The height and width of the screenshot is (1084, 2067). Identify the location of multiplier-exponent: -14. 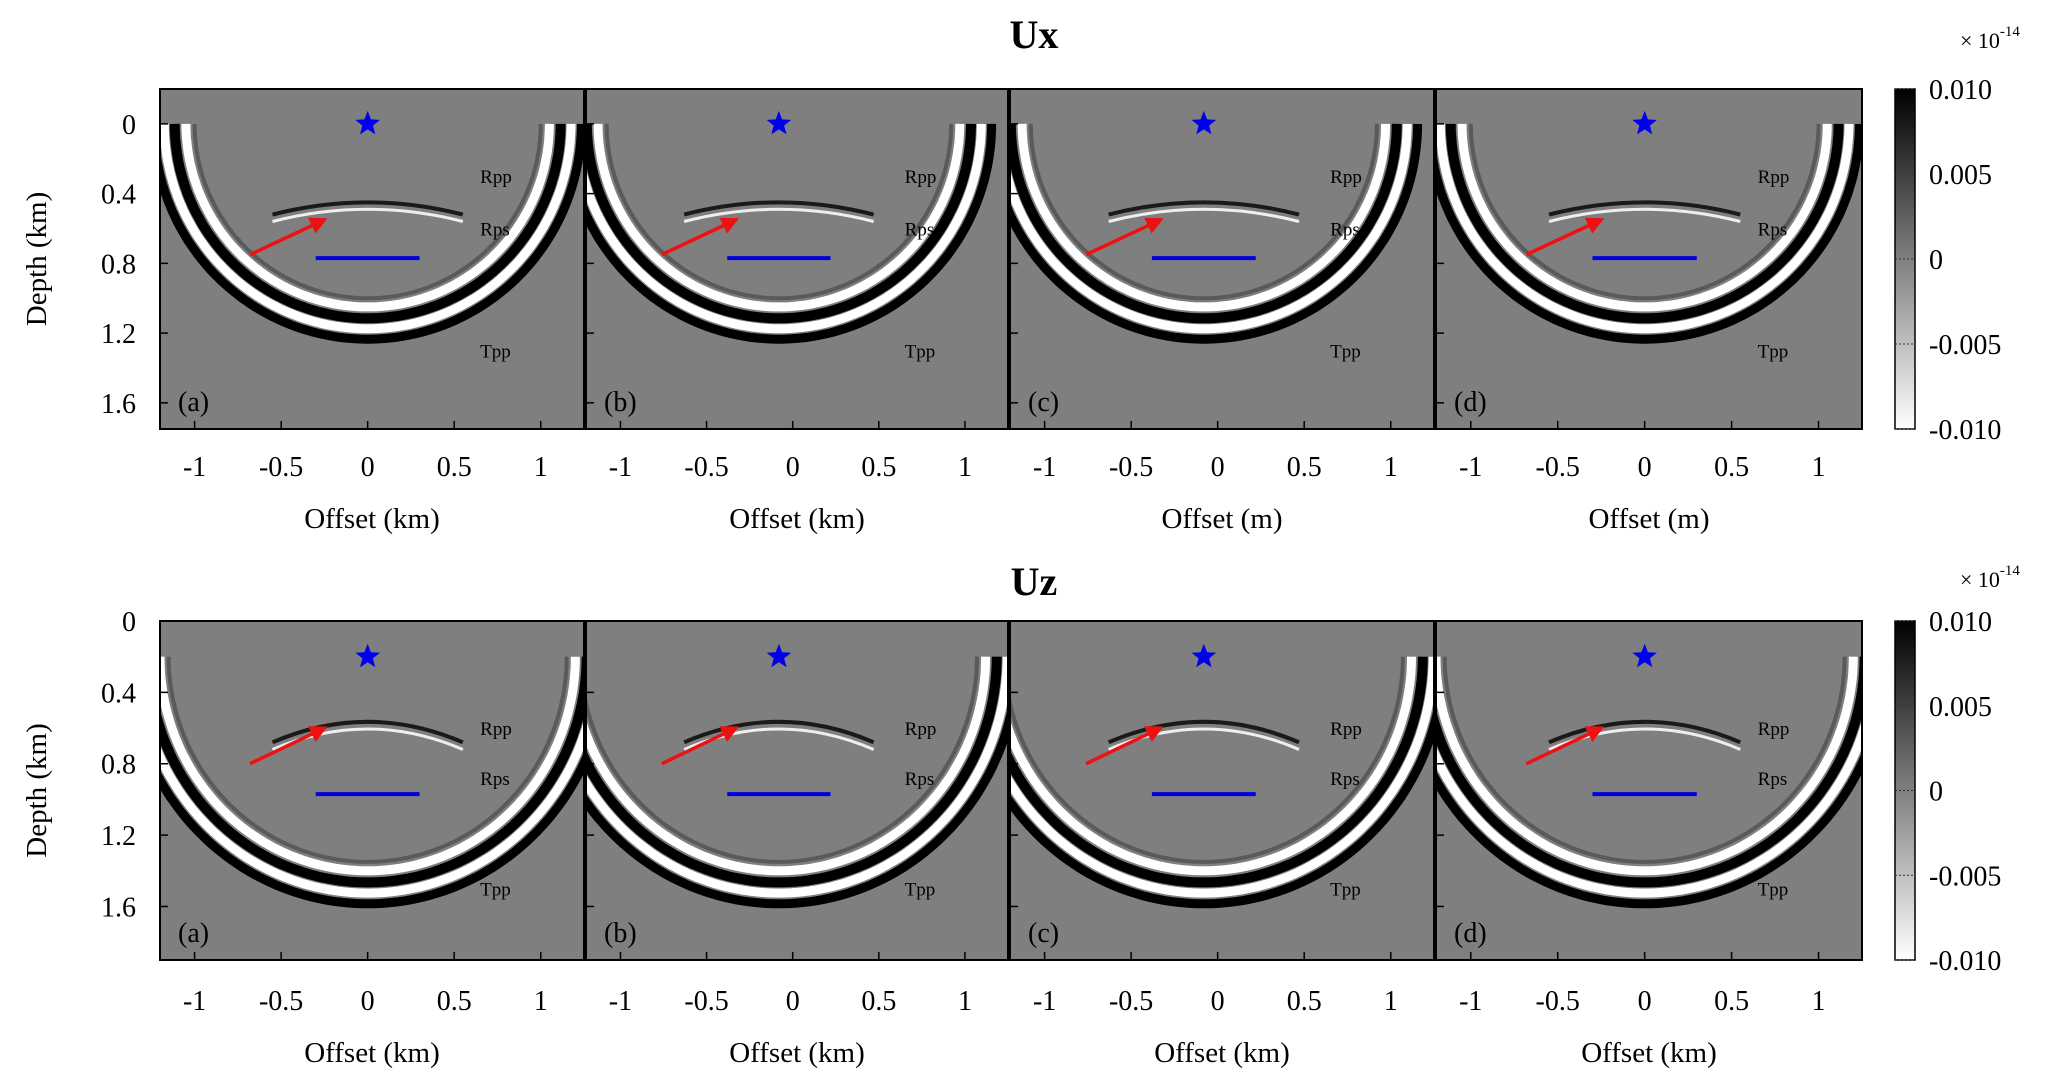
(2010, 32).